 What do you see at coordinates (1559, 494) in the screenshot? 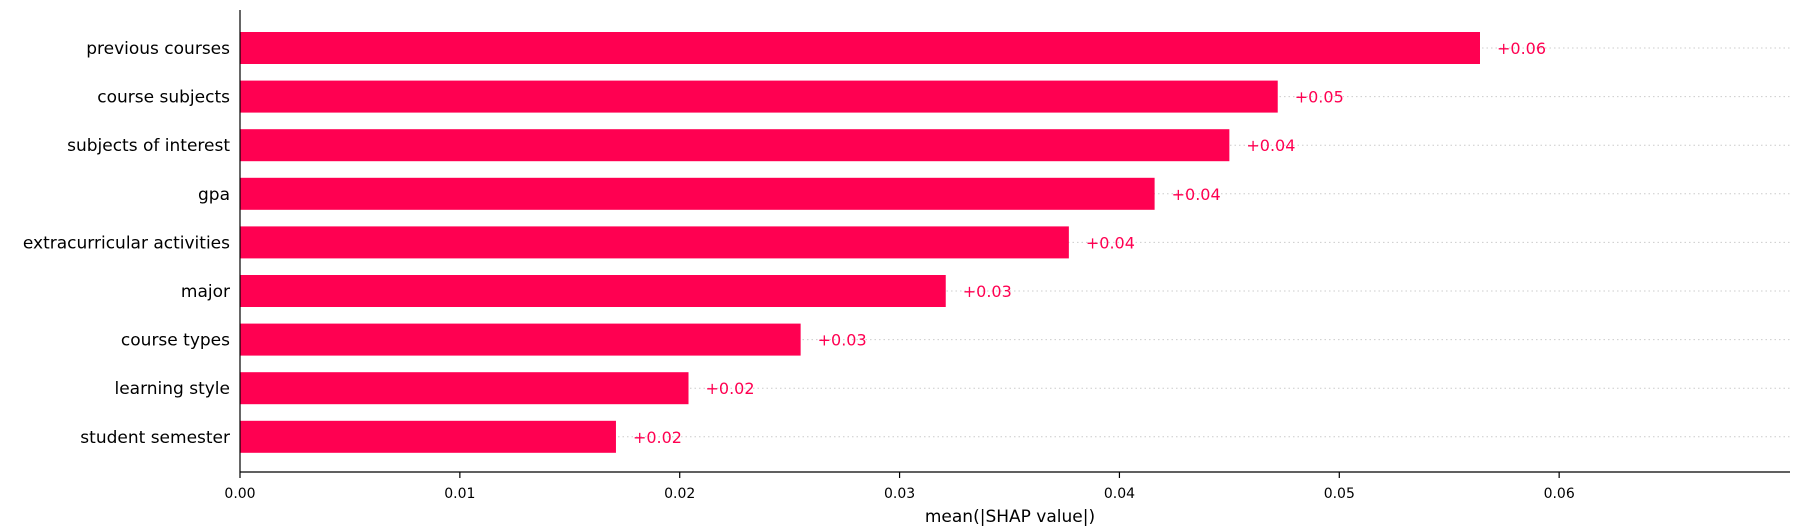
I see `x-tick-label: 0.06` at bounding box center [1559, 494].